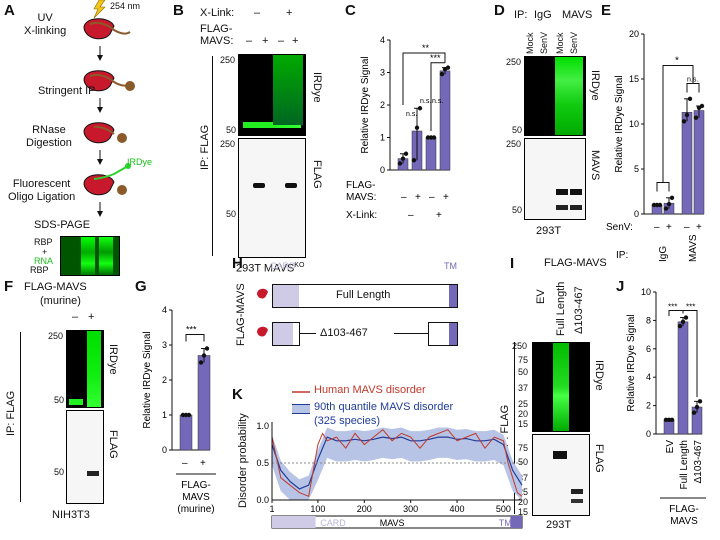  Describe the element at coordinates (271, 509) in the screenshot. I see `k-x-tick-label: 1` at that location.